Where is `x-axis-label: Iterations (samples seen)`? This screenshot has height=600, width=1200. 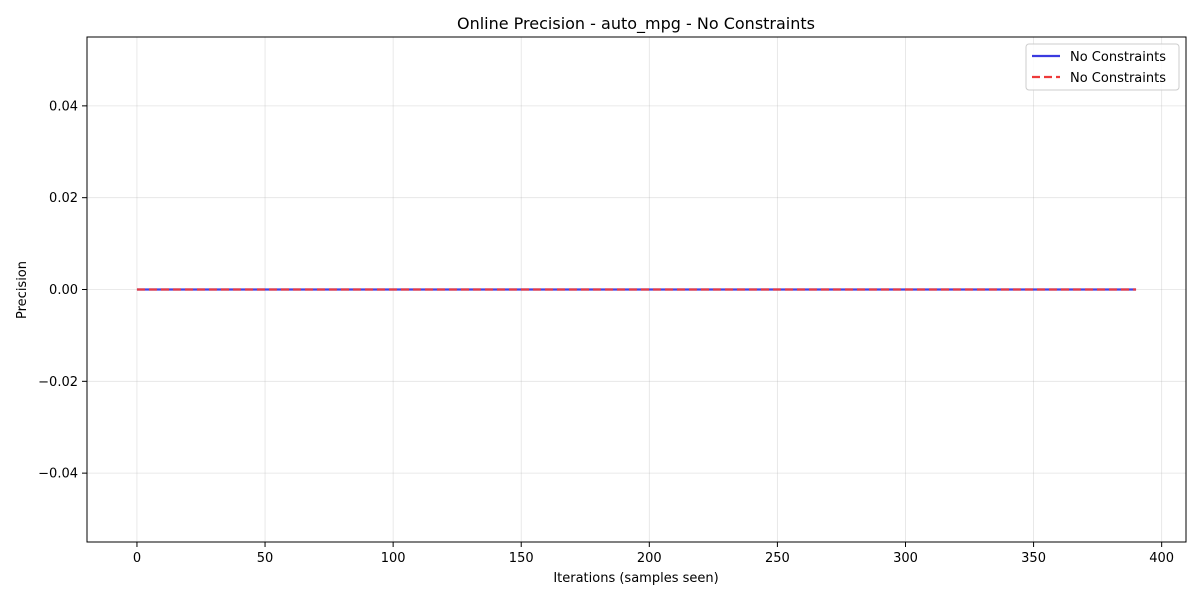 x-axis-label: Iterations (samples seen) is located at coordinates (635, 578).